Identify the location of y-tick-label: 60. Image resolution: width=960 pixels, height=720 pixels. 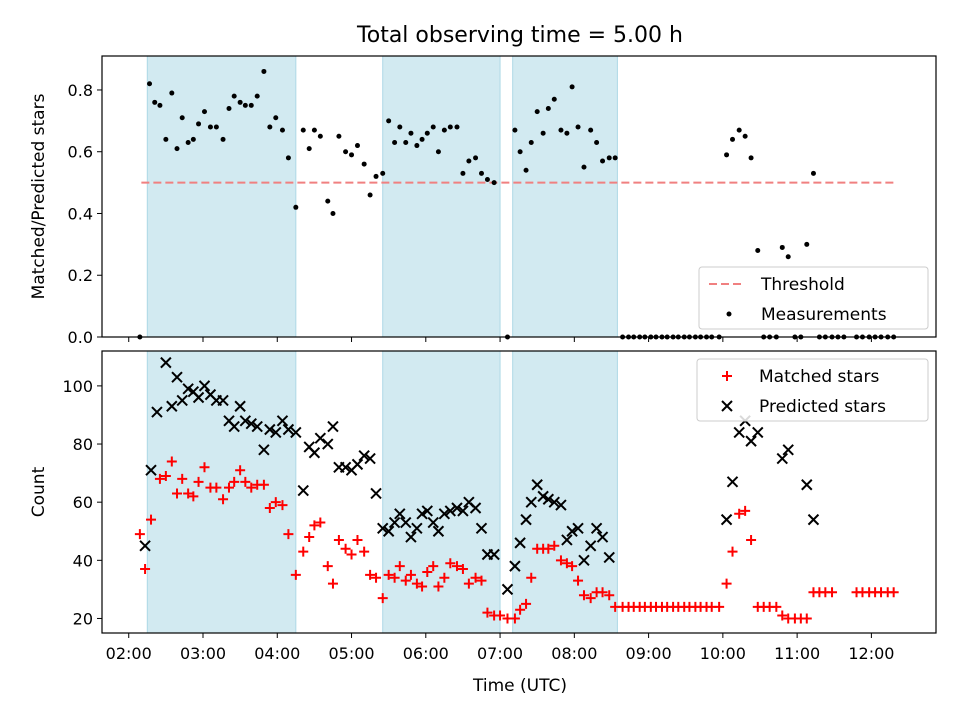
(83, 502).